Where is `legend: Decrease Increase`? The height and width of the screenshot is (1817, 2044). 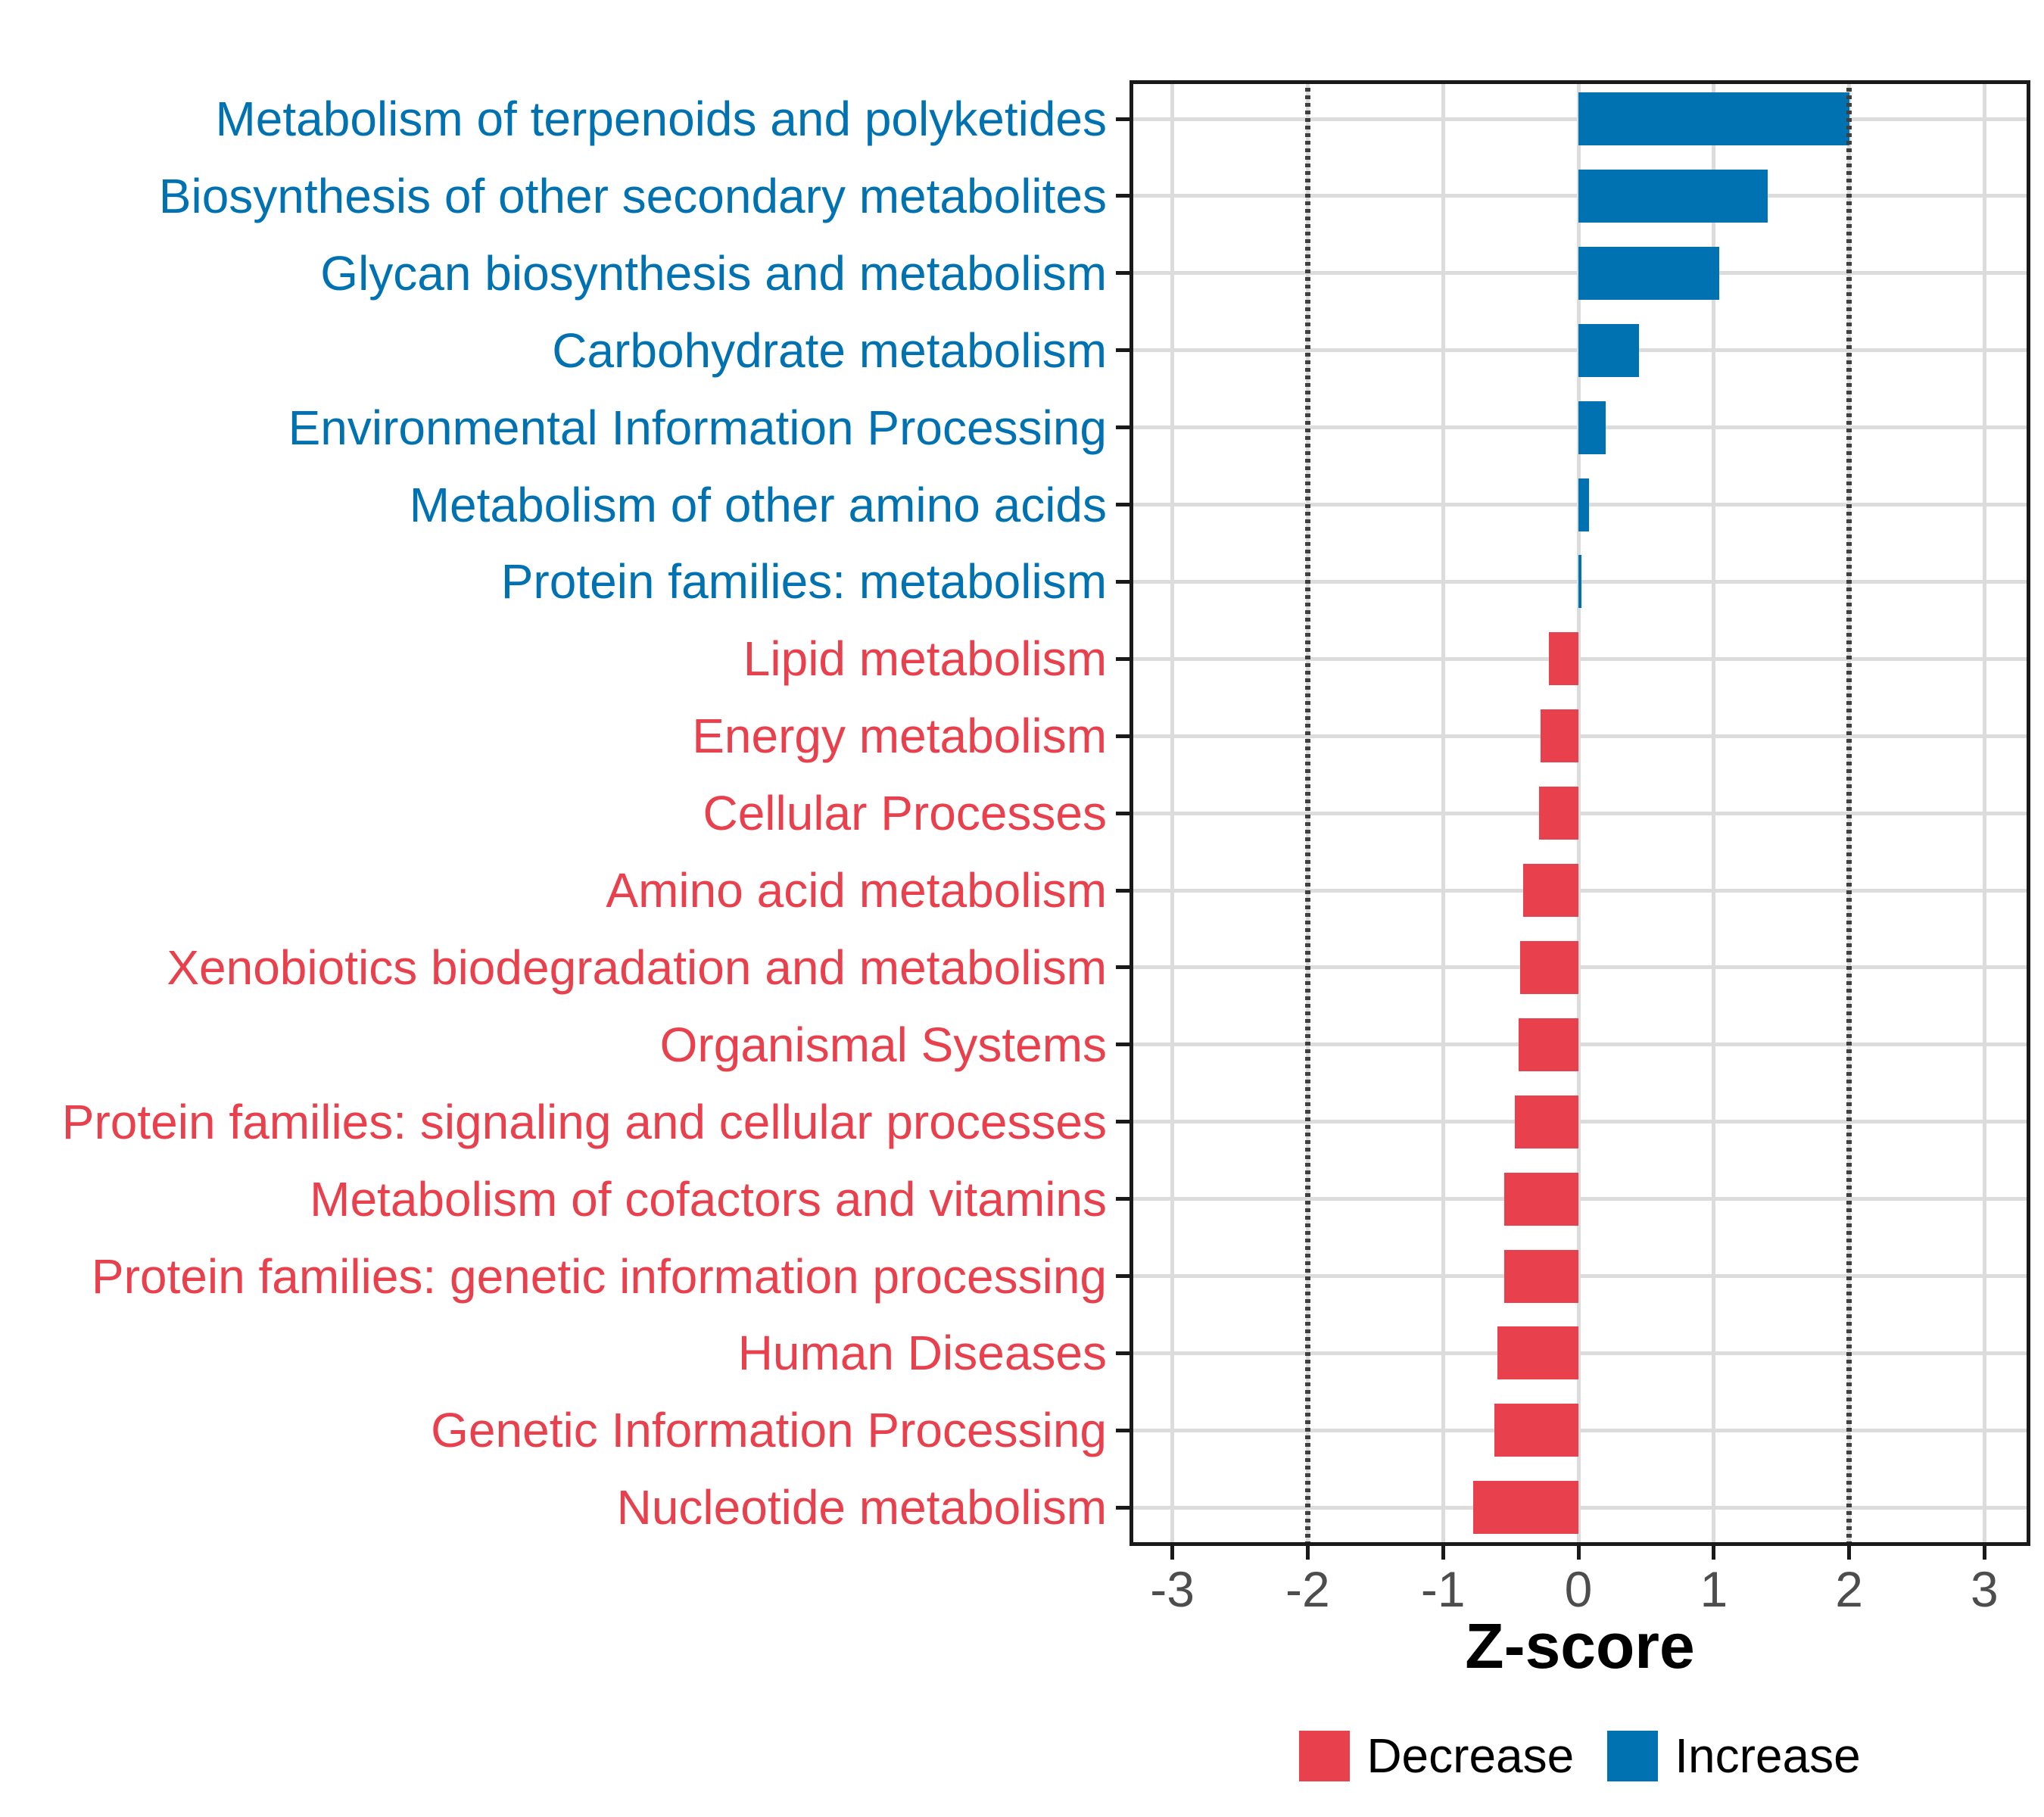
legend: Decrease Increase is located at coordinates (1579, 1756).